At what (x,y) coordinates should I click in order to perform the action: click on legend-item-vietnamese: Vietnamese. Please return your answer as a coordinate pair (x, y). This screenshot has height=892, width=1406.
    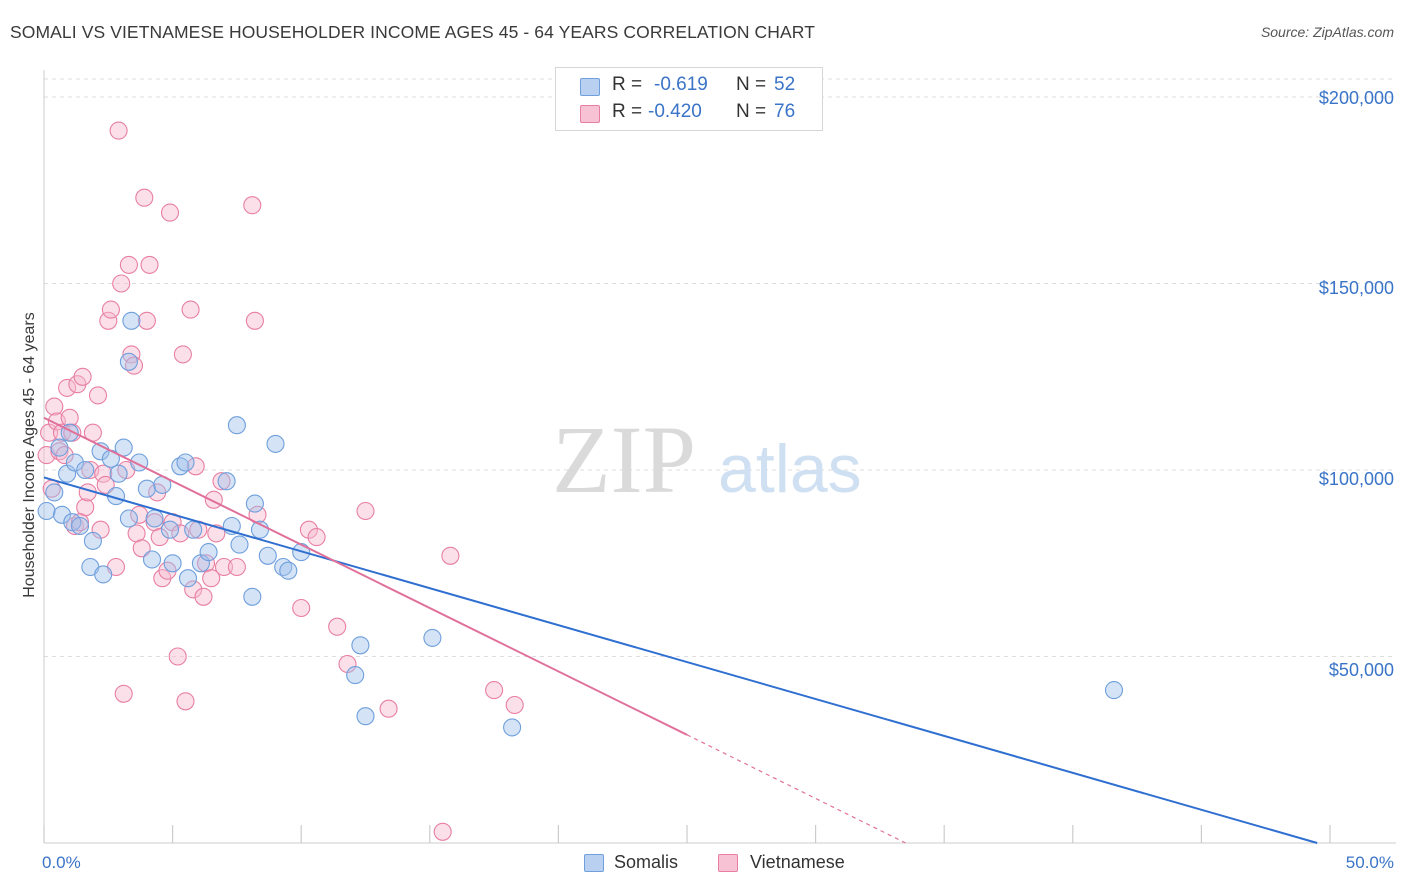
    Looking at the image, I should click on (788, 864).